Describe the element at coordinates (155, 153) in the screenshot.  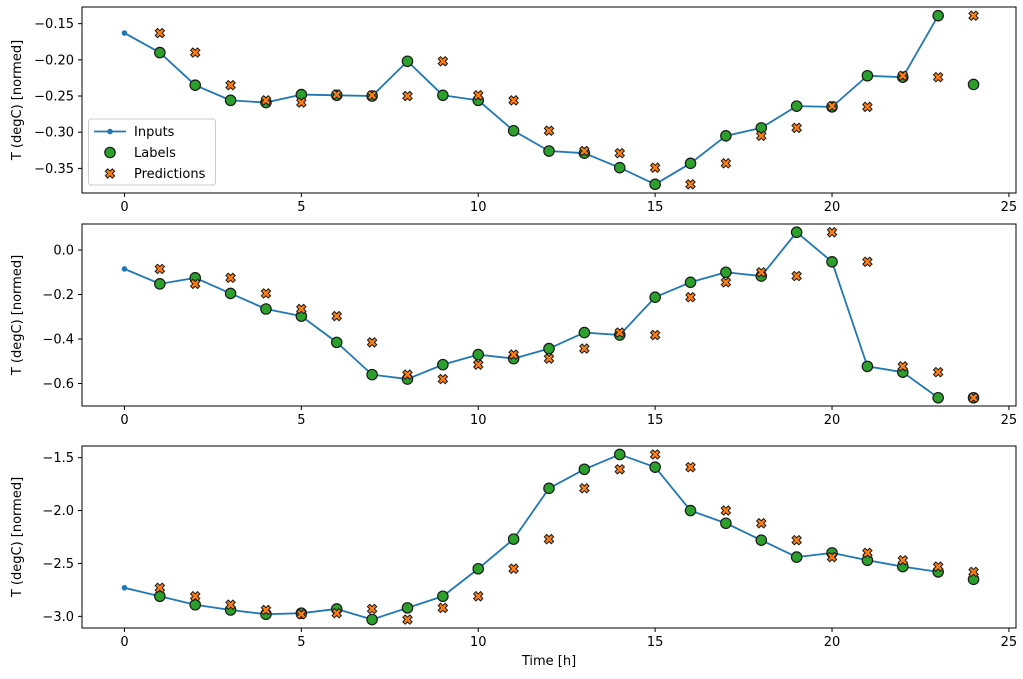
I see `legend-label: Labels` at that location.